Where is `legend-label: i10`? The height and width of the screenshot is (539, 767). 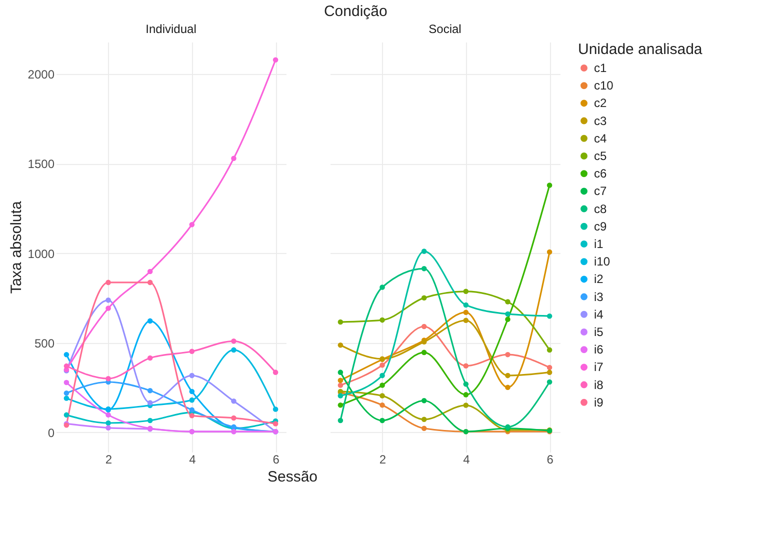 legend-label: i10 is located at coordinates (602, 261).